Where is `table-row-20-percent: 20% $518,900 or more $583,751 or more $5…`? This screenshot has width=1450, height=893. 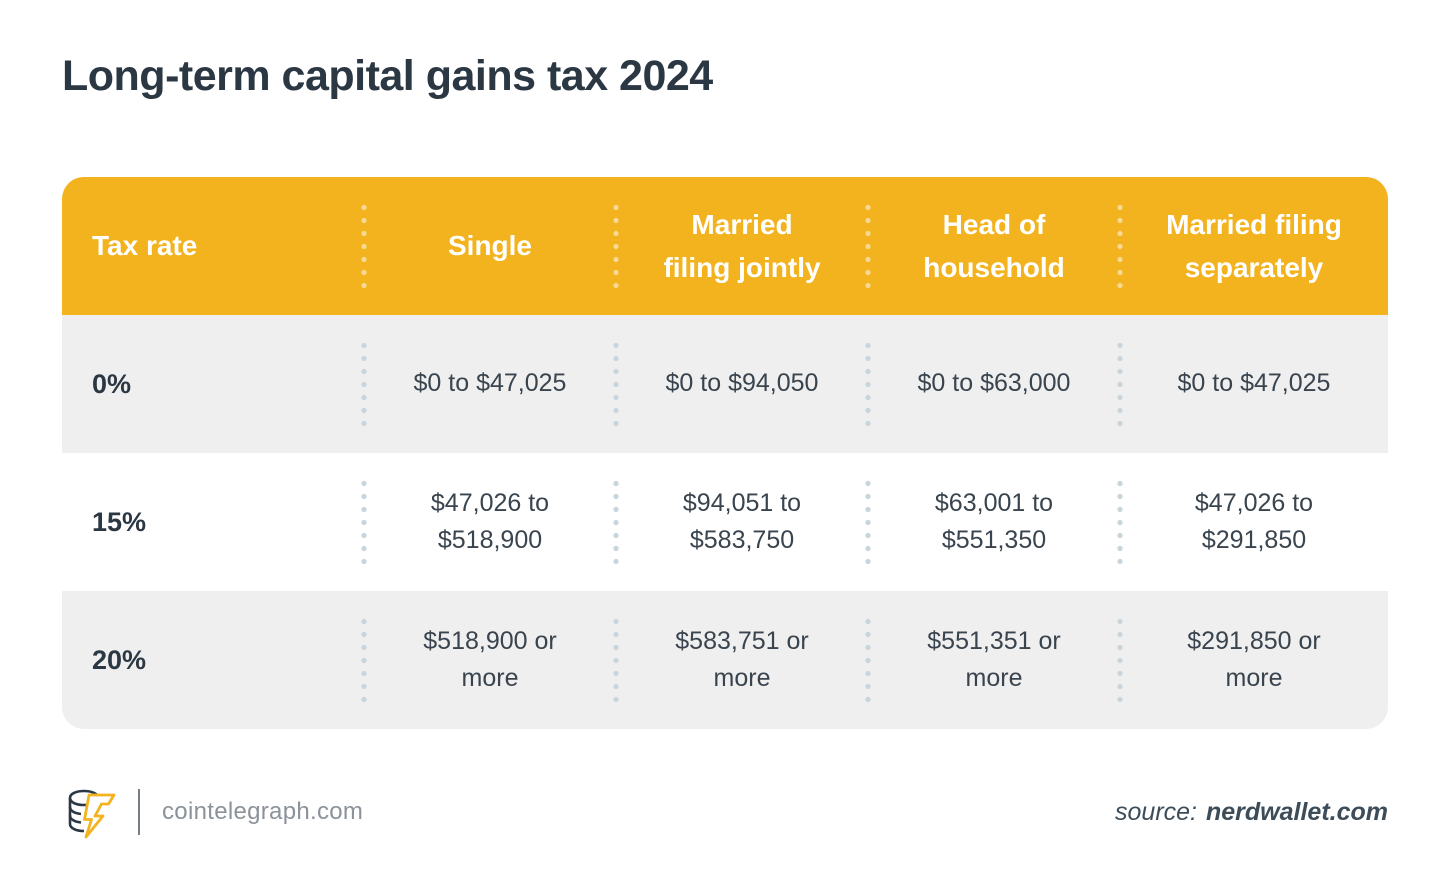 table-row-20-percent: 20% $518,900 or more $583,751 or more $5… is located at coordinates (725, 660).